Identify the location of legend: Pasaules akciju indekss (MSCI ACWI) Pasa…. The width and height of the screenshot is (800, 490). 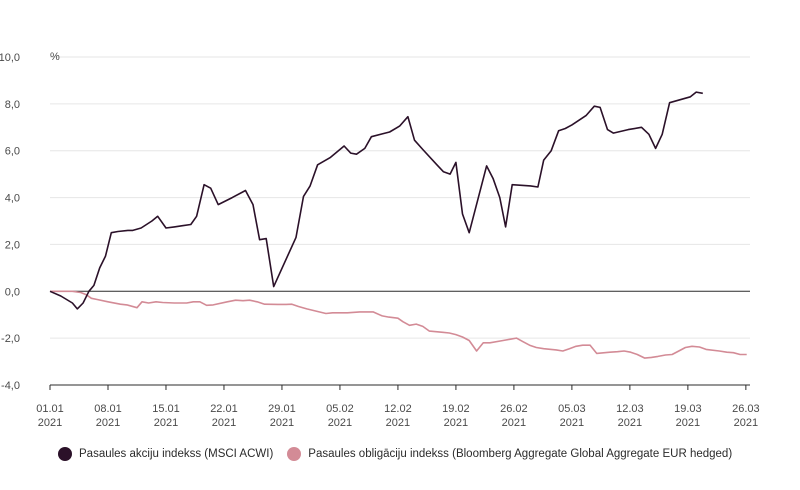
(395, 454).